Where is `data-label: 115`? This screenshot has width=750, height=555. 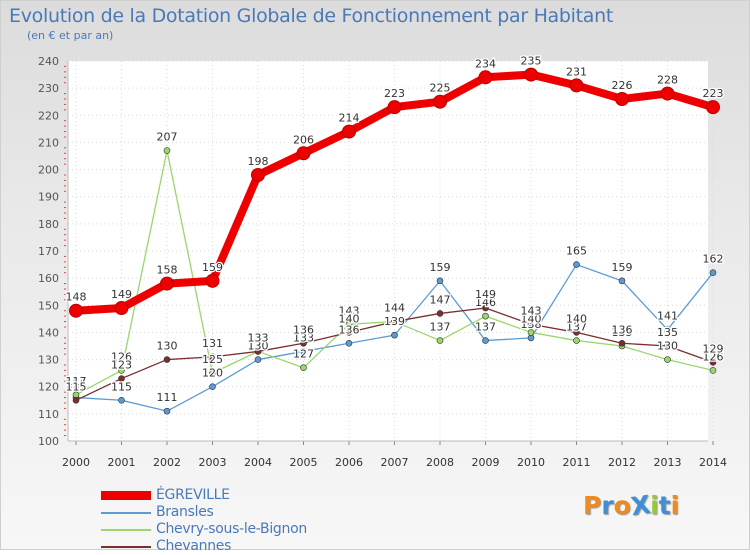 data-label: 115 is located at coordinates (121, 386).